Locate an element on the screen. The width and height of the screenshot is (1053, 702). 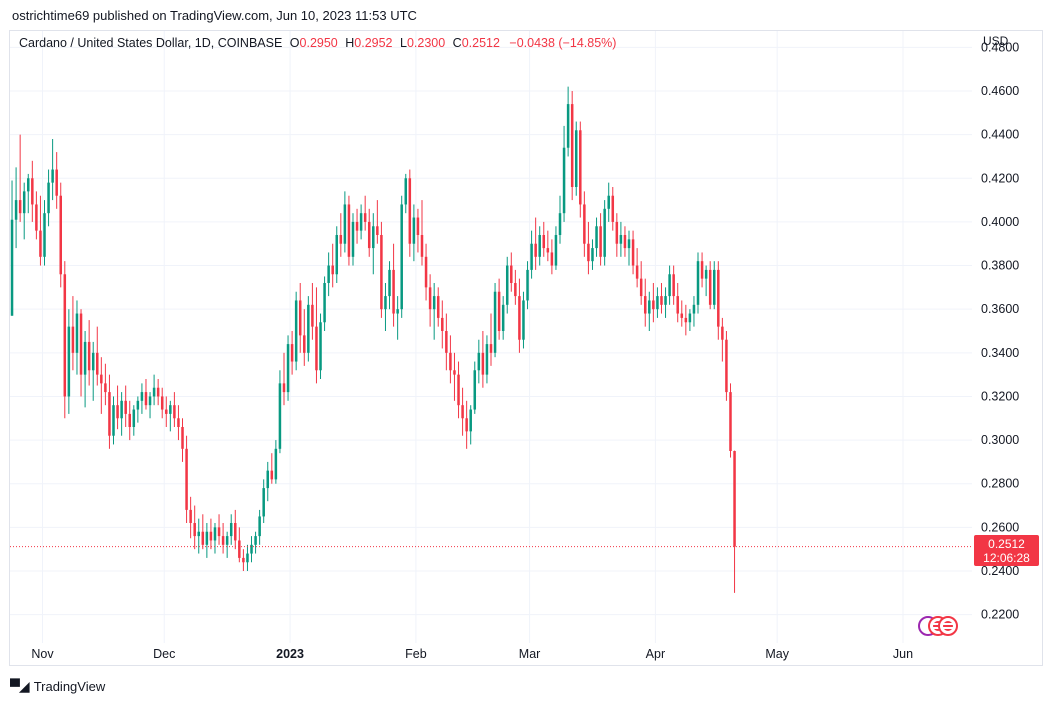
y-tick-label: 0.4600 is located at coordinates (1000, 91).